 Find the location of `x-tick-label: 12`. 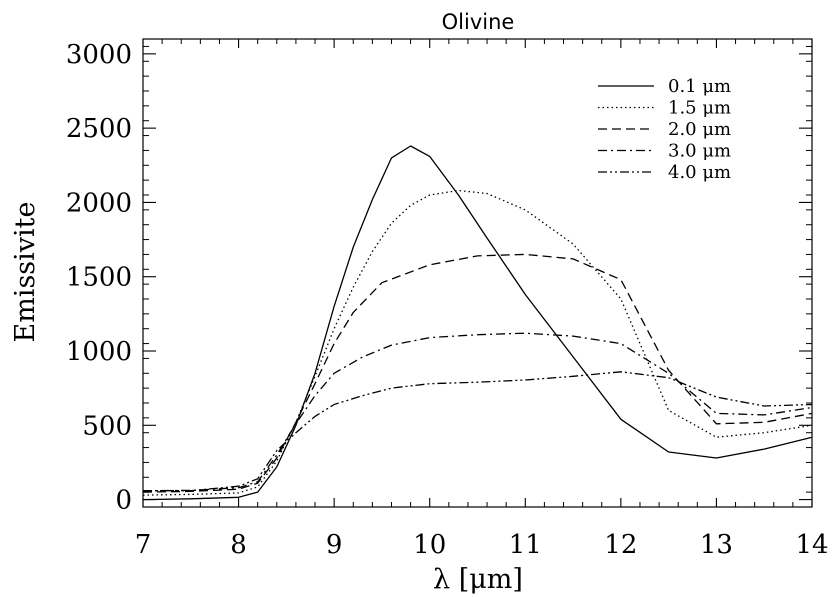

x-tick-label: 12 is located at coordinates (620, 545).